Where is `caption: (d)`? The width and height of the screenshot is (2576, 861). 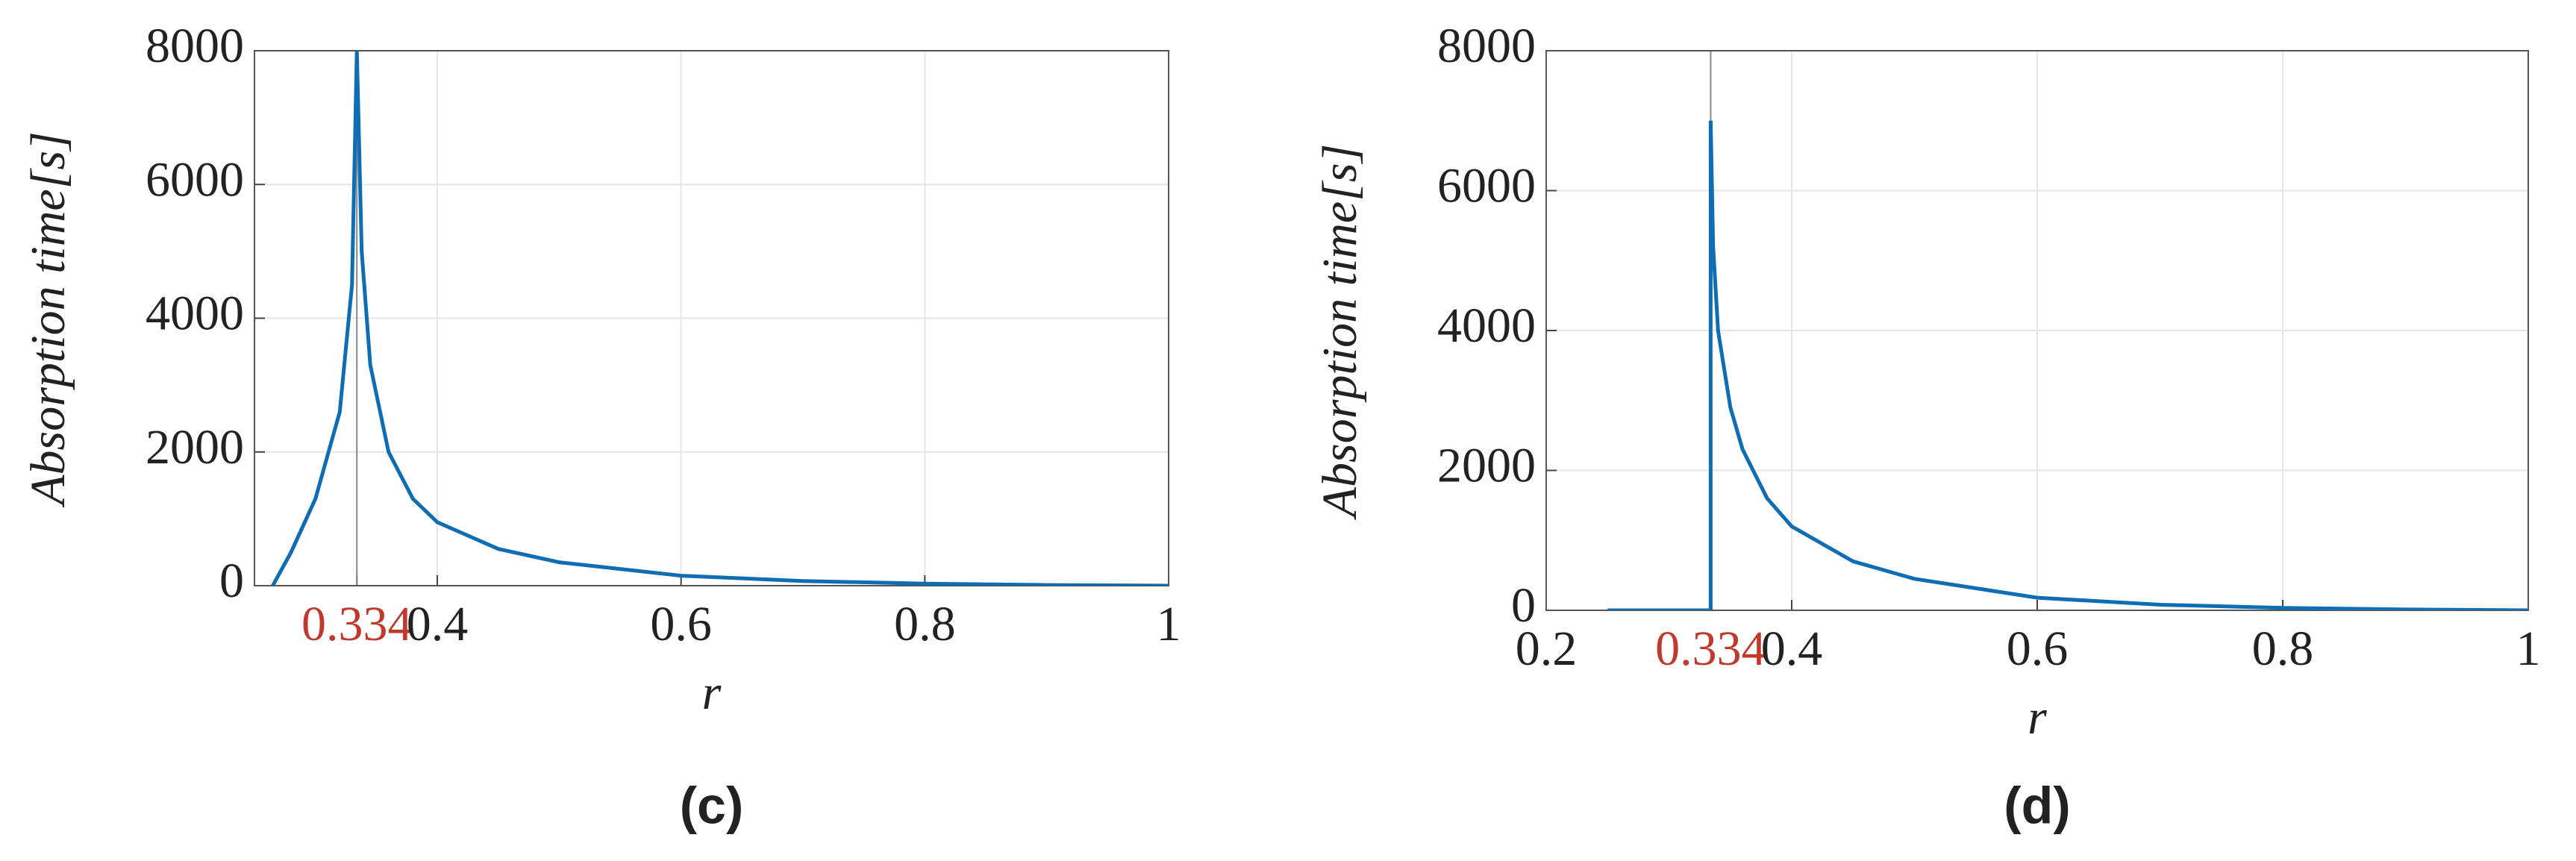
caption: (d) is located at coordinates (2037, 805).